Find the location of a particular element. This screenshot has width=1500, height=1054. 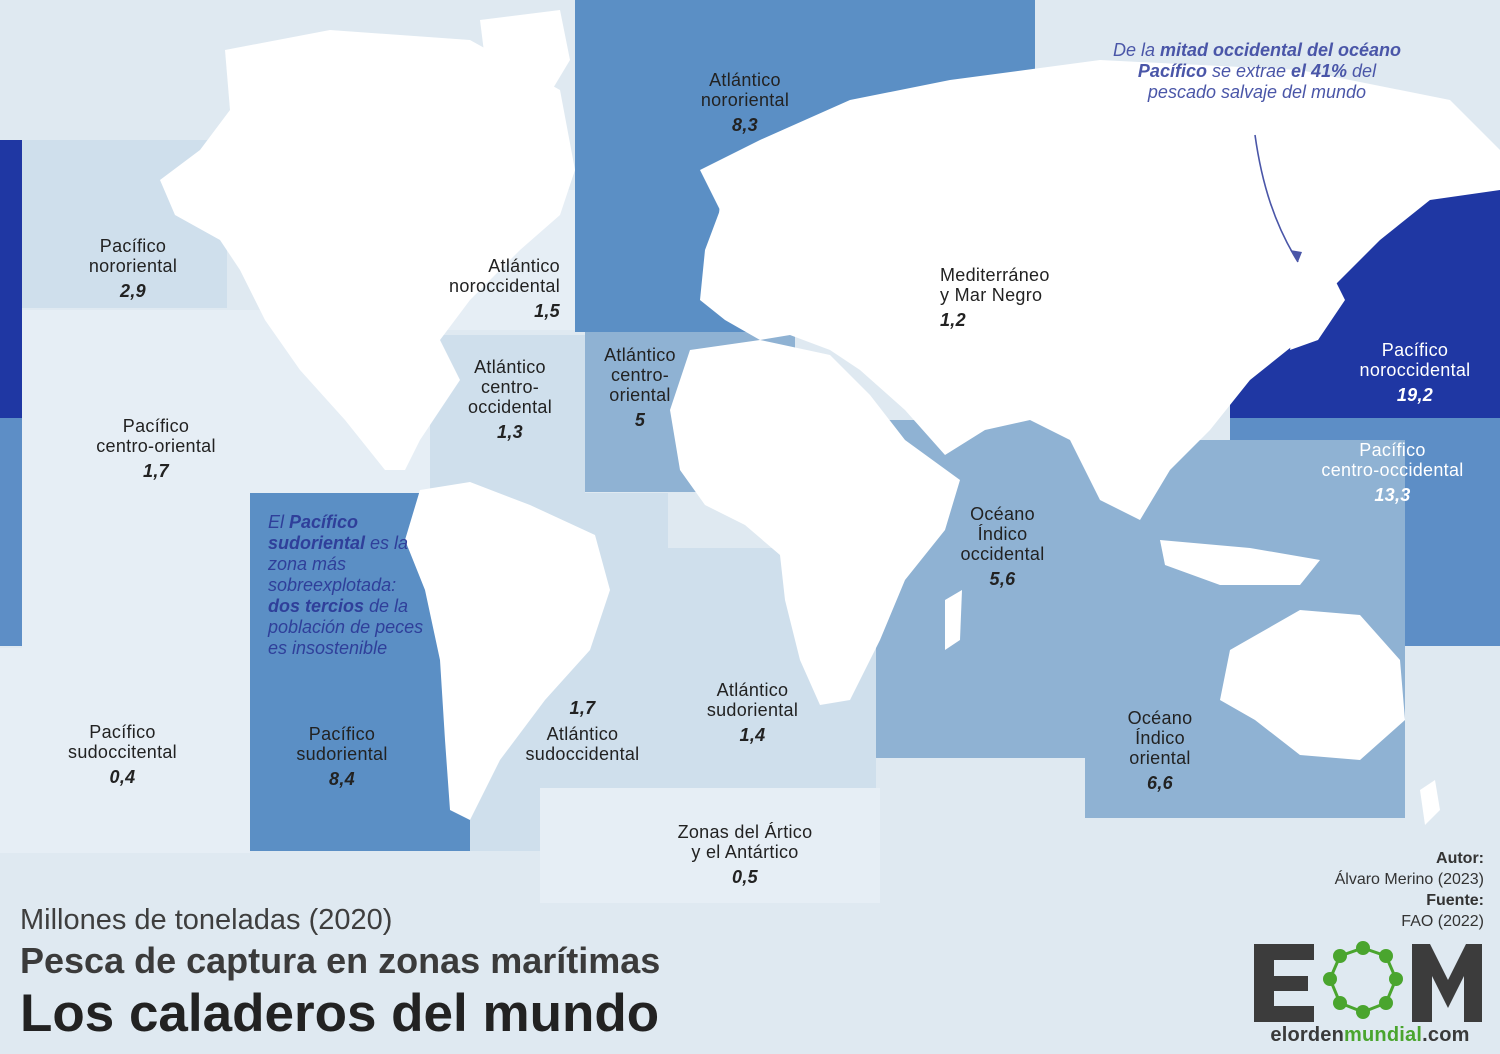

zone-value: 5,6 is located at coordinates (1002, 579).